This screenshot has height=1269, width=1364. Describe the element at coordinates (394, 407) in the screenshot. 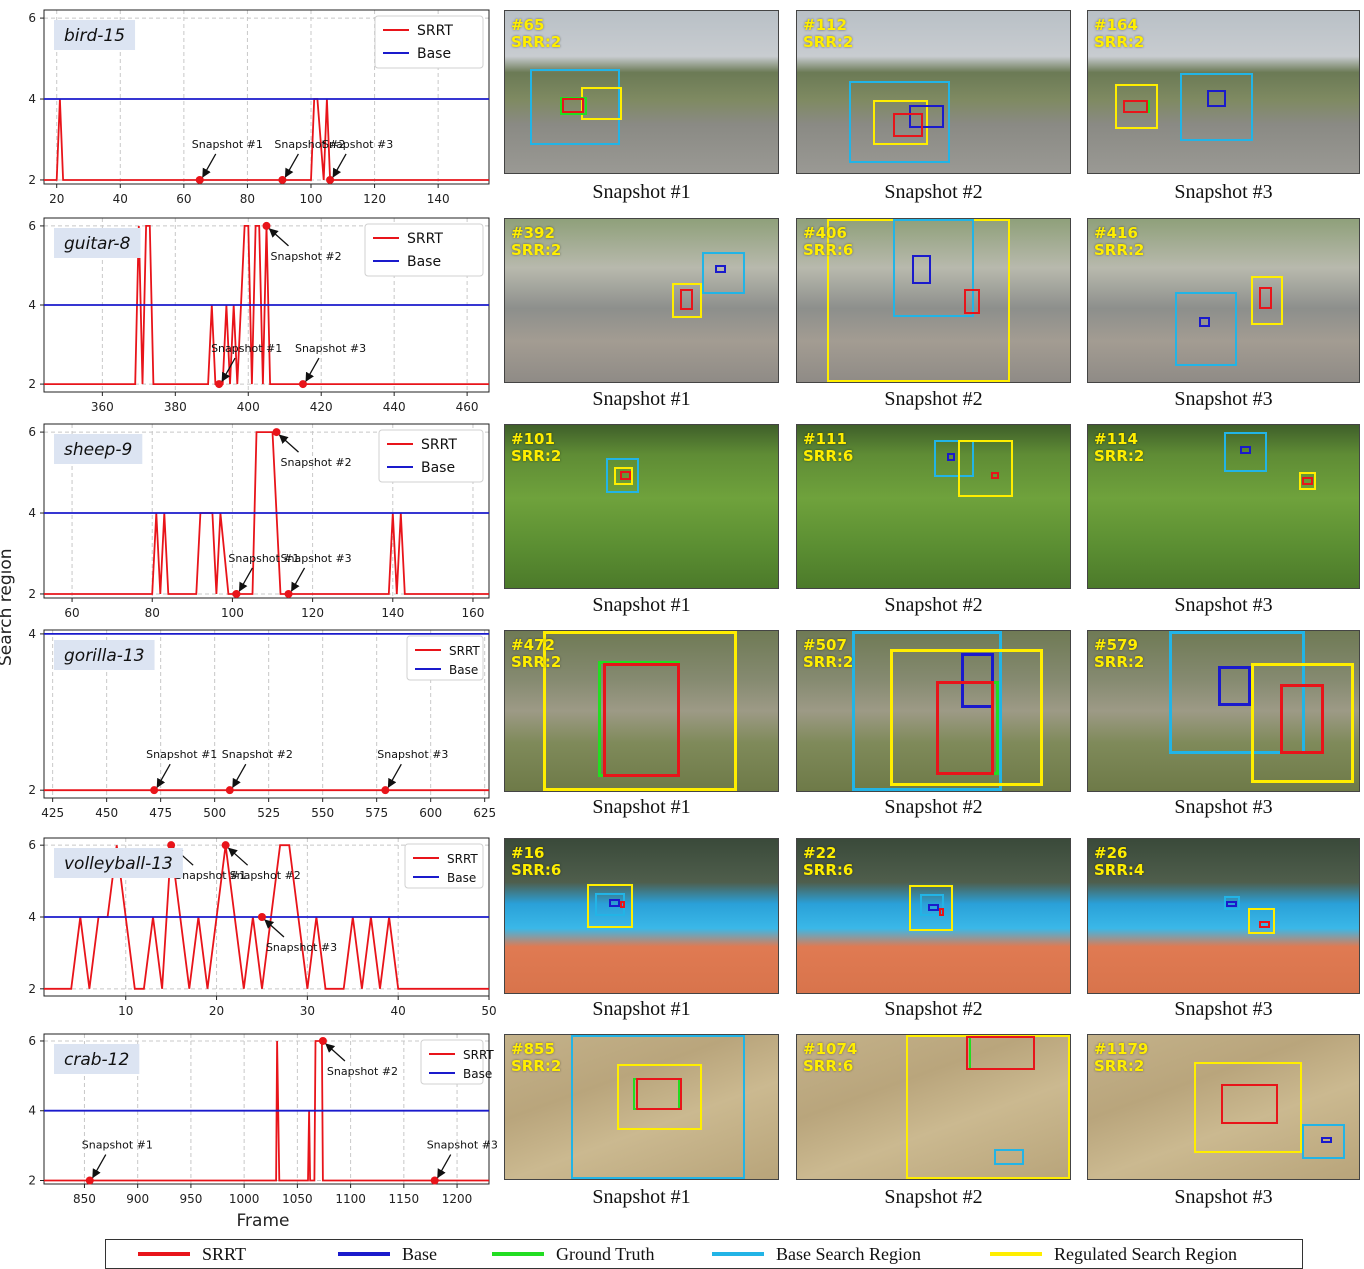

I see `x-tick-label: 440` at that location.